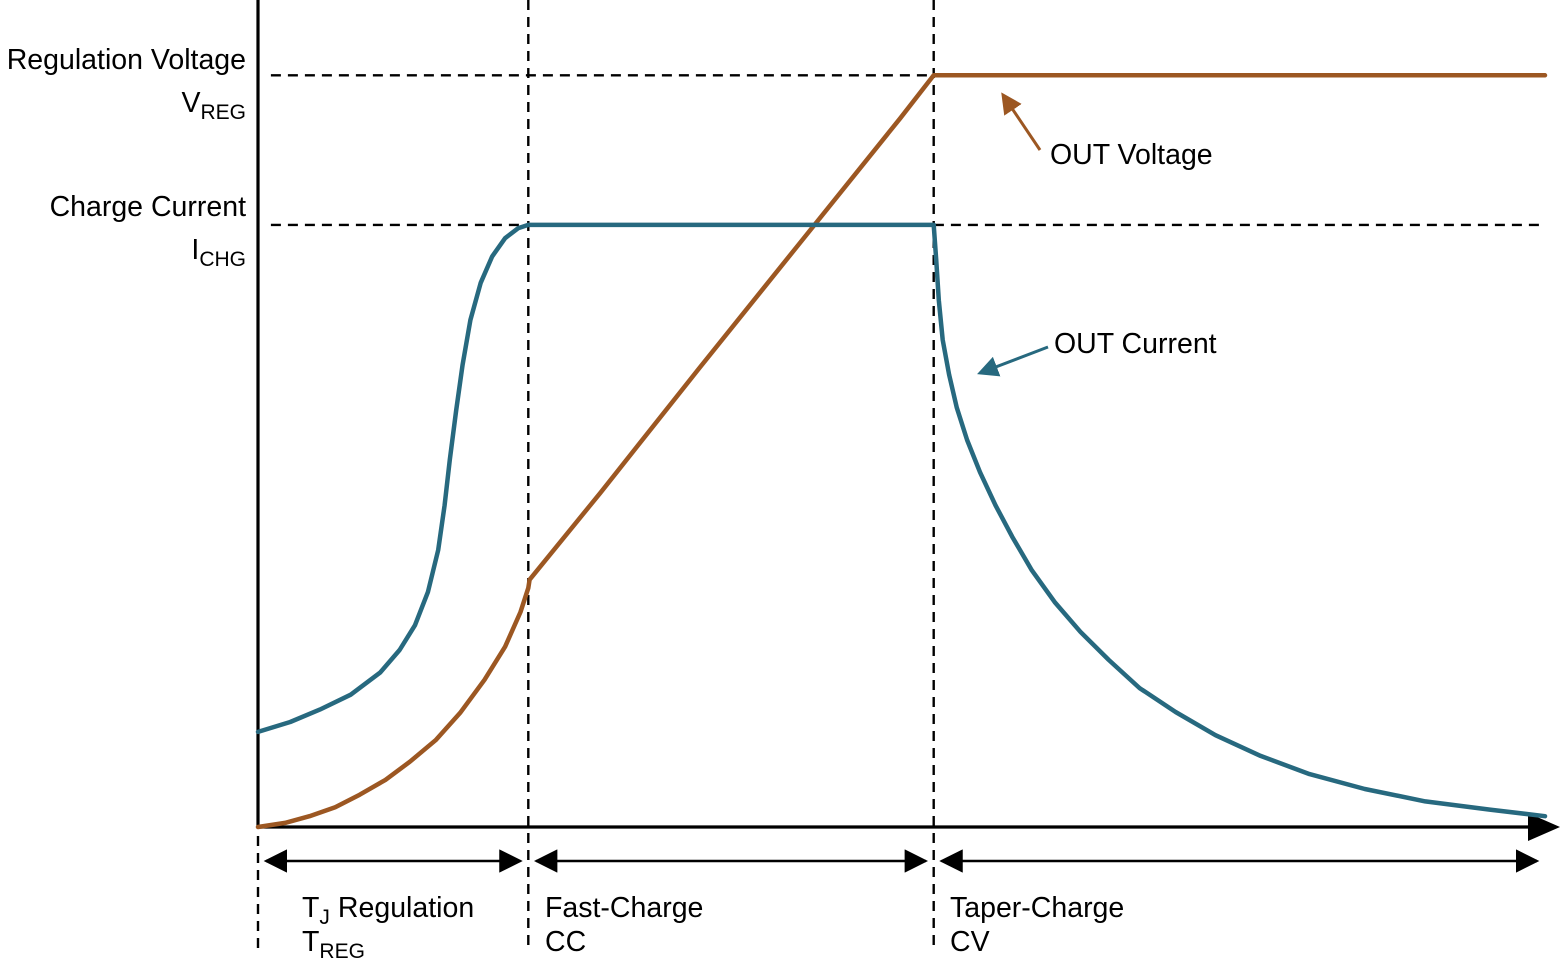 This screenshot has width=1564, height=958. I want to click on phase-treg-label: TREG, so click(333, 942).